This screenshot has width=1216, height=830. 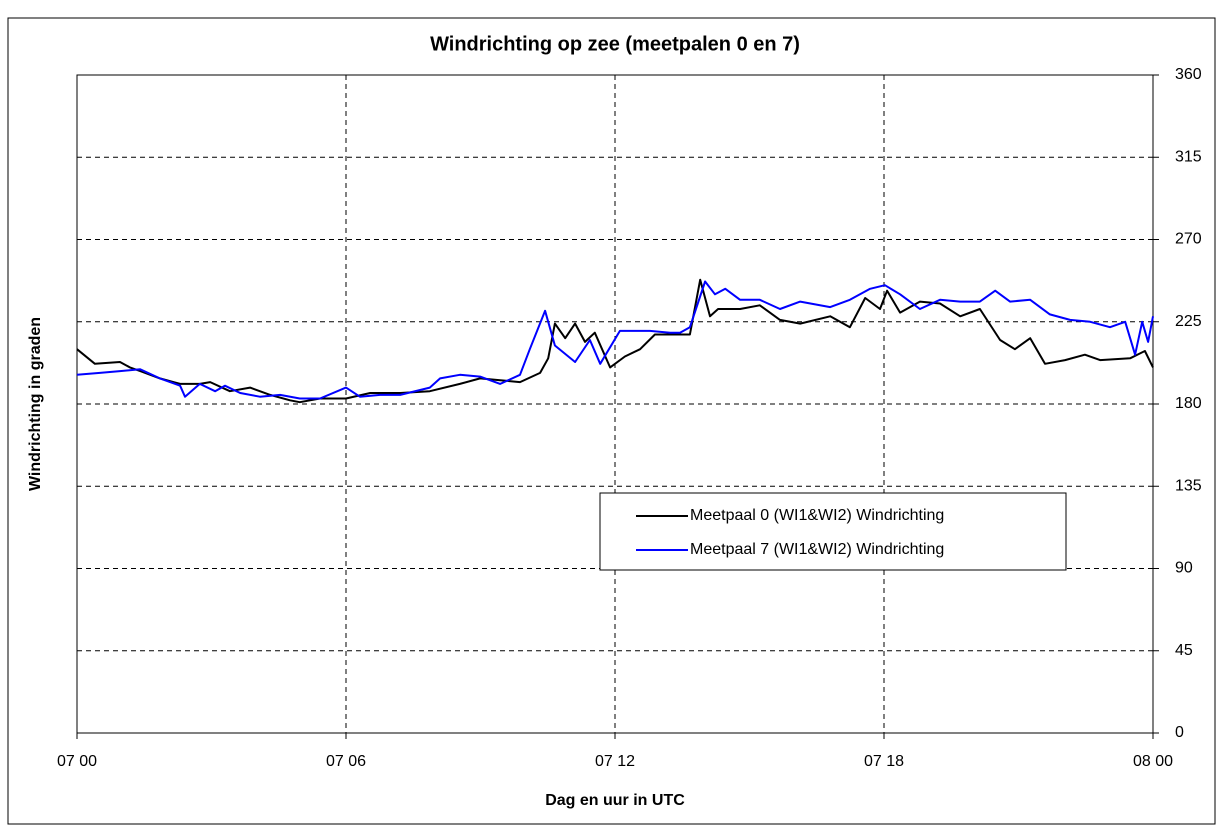 I want to click on y-axis-label: Windrichting in graden, so click(x=35, y=404).